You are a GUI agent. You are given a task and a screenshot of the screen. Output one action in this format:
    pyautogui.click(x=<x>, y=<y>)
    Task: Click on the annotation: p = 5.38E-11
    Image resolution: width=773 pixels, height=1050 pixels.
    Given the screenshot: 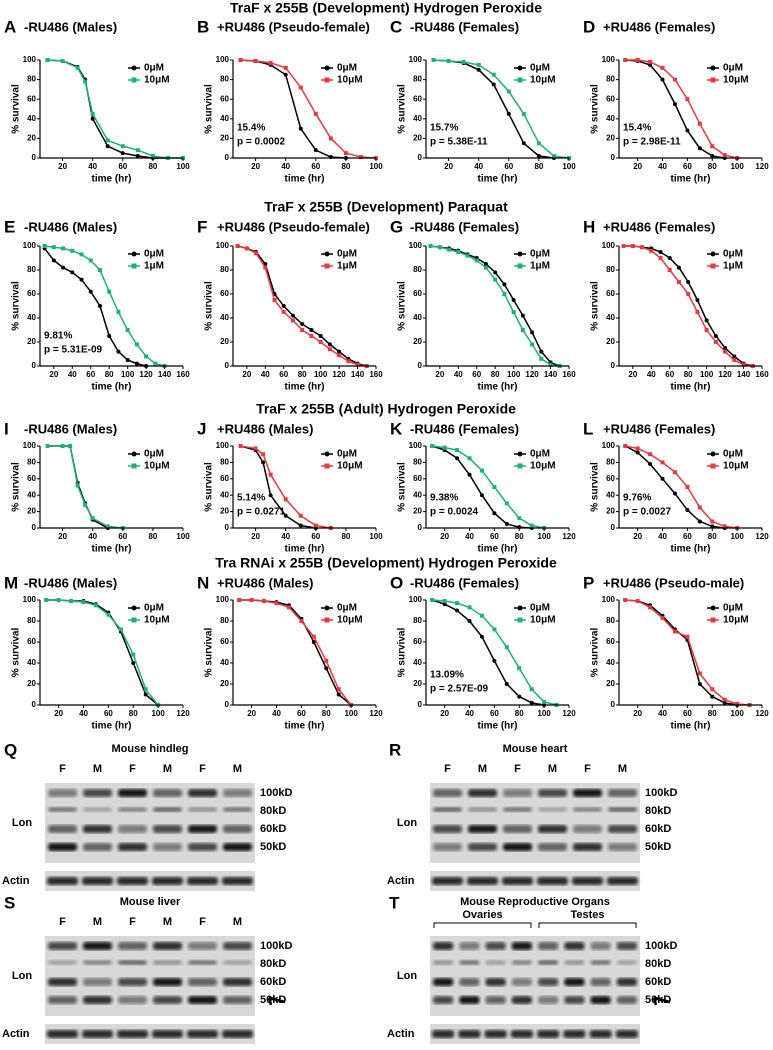 What is the action you would take?
    pyautogui.click(x=459, y=142)
    